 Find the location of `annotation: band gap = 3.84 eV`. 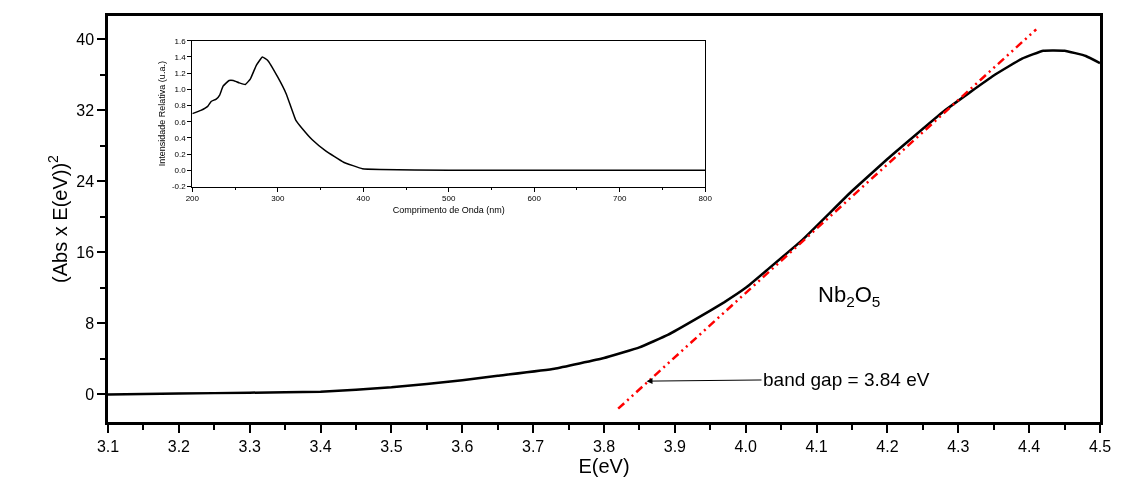

annotation: band gap = 3.84 eV is located at coordinates (846, 379).